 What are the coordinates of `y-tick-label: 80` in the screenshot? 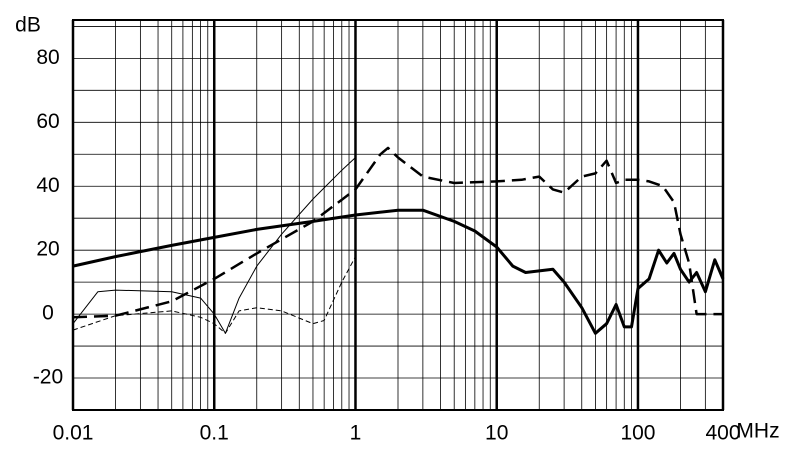 It's located at (47, 57).